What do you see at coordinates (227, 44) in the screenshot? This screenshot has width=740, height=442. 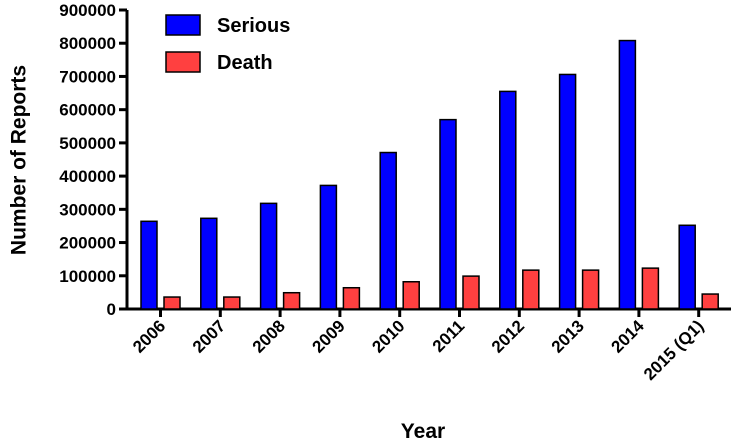 I see `legend: Serious Death` at bounding box center [227, 44].